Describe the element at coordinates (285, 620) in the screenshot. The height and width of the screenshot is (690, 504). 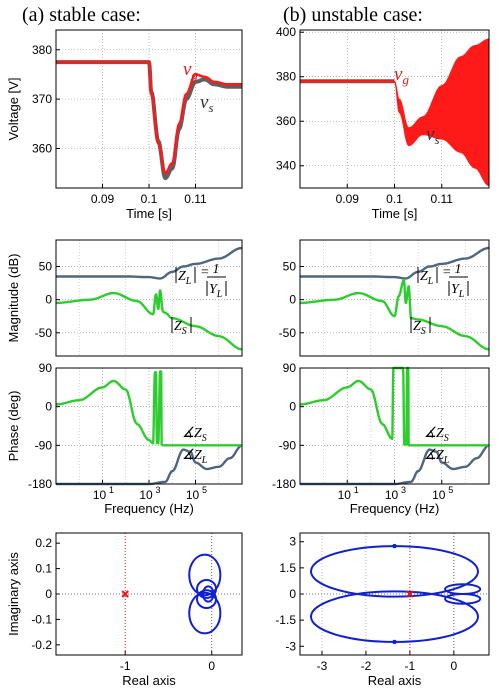
I see `y-tick-label: -1.5` at that location.